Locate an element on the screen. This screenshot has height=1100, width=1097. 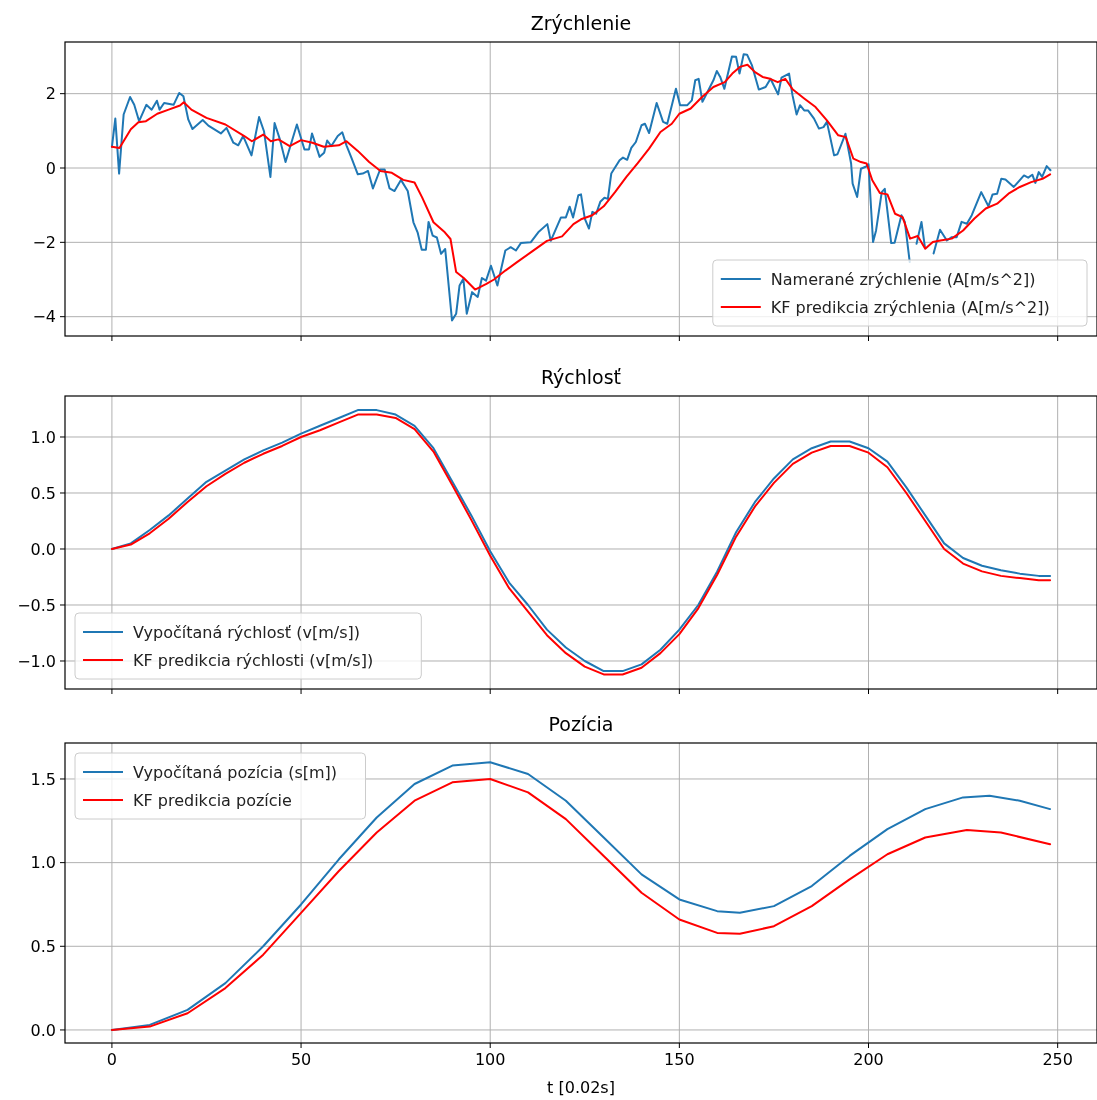
chart-title: Pozícia is located at coordinates (581, 724).